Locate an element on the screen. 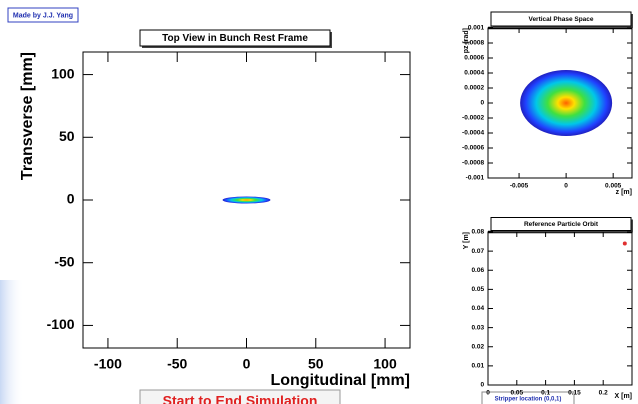 The width and height of the screenshot is (638, 404). chart-title: Top View in Bunch Rest Frame is located at coordinates (235, 38).